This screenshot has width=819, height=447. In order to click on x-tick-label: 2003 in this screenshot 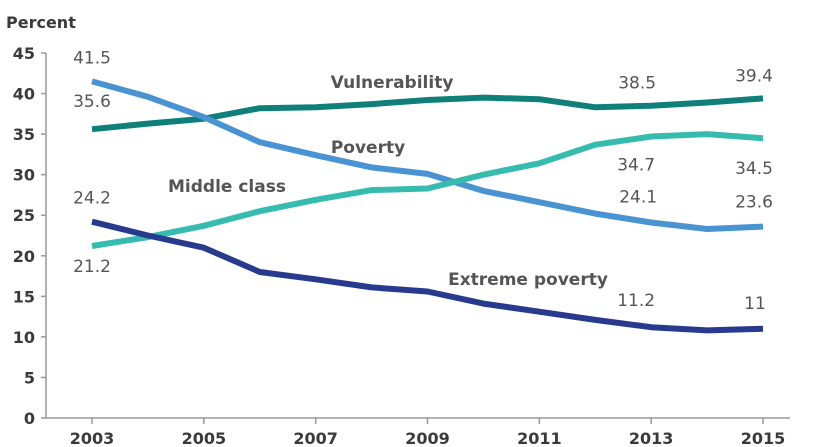, I will do `click(92, 438)`.